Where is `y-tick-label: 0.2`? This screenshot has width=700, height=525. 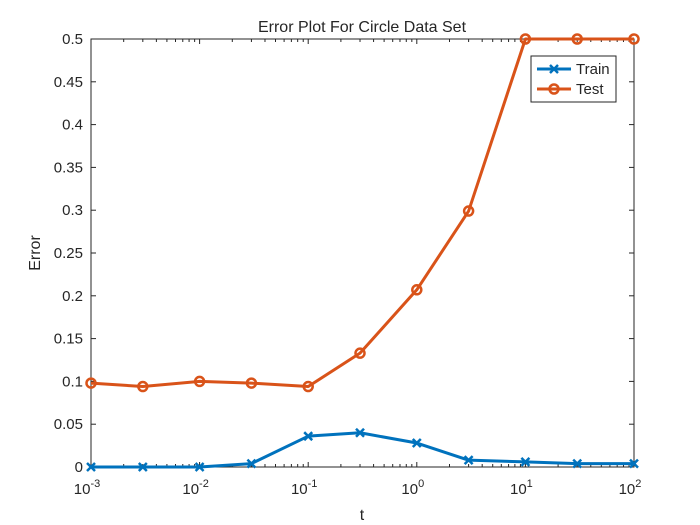
y-tick-label: 0.2 is located at coordinates (72, 296).